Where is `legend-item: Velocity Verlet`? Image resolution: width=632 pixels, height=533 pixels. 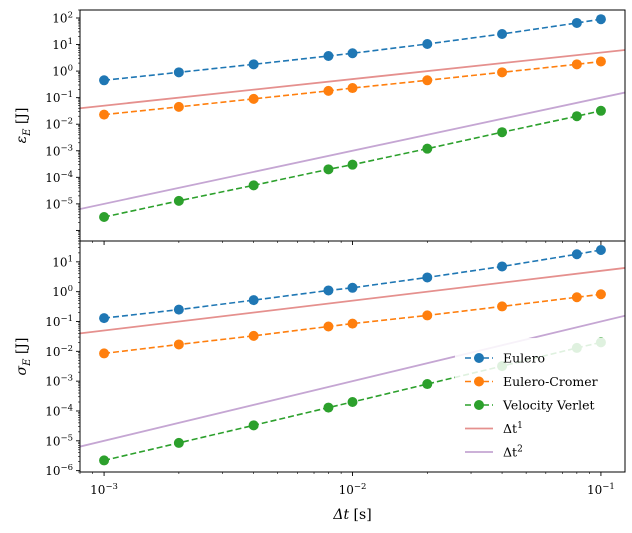 legend-item: Velocity Verlet is located at coordinates (530, 405).